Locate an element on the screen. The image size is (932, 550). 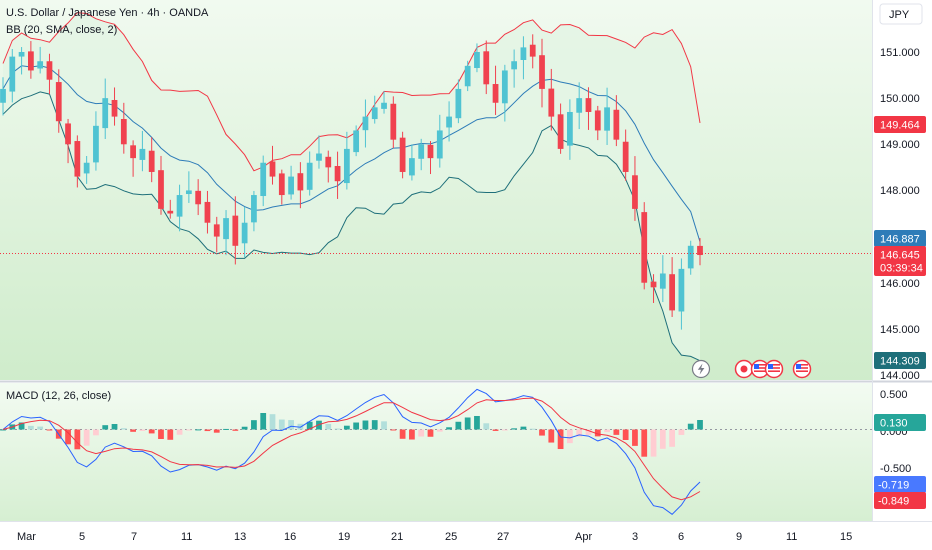
currency-button: JPY is located at coordinates (901, 14).